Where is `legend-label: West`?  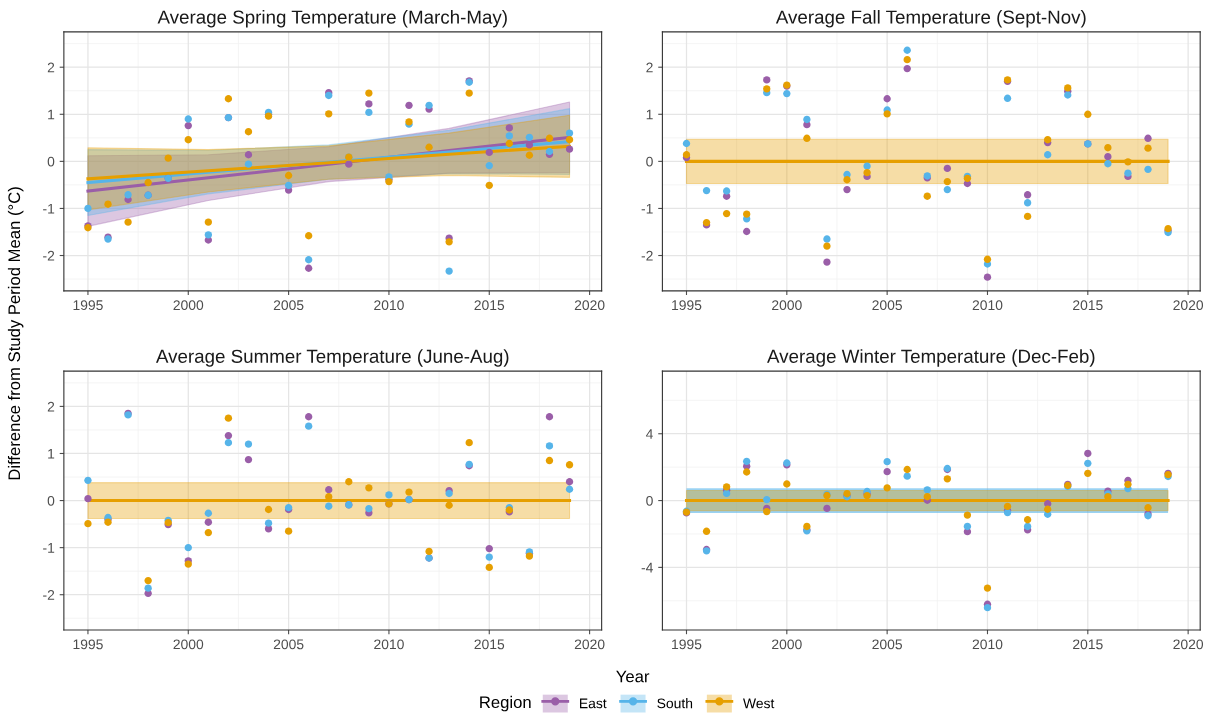 legend-label: West is located at coordinates (759, 703).